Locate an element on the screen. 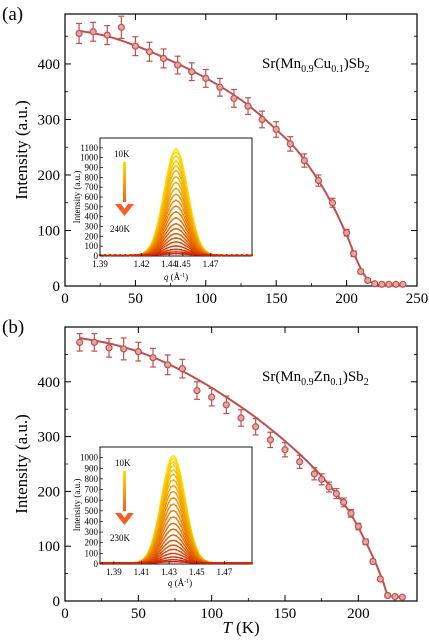 This screenshot has width=429, height=643. x-tick-label: 50 is located at coordinates (135, 299).